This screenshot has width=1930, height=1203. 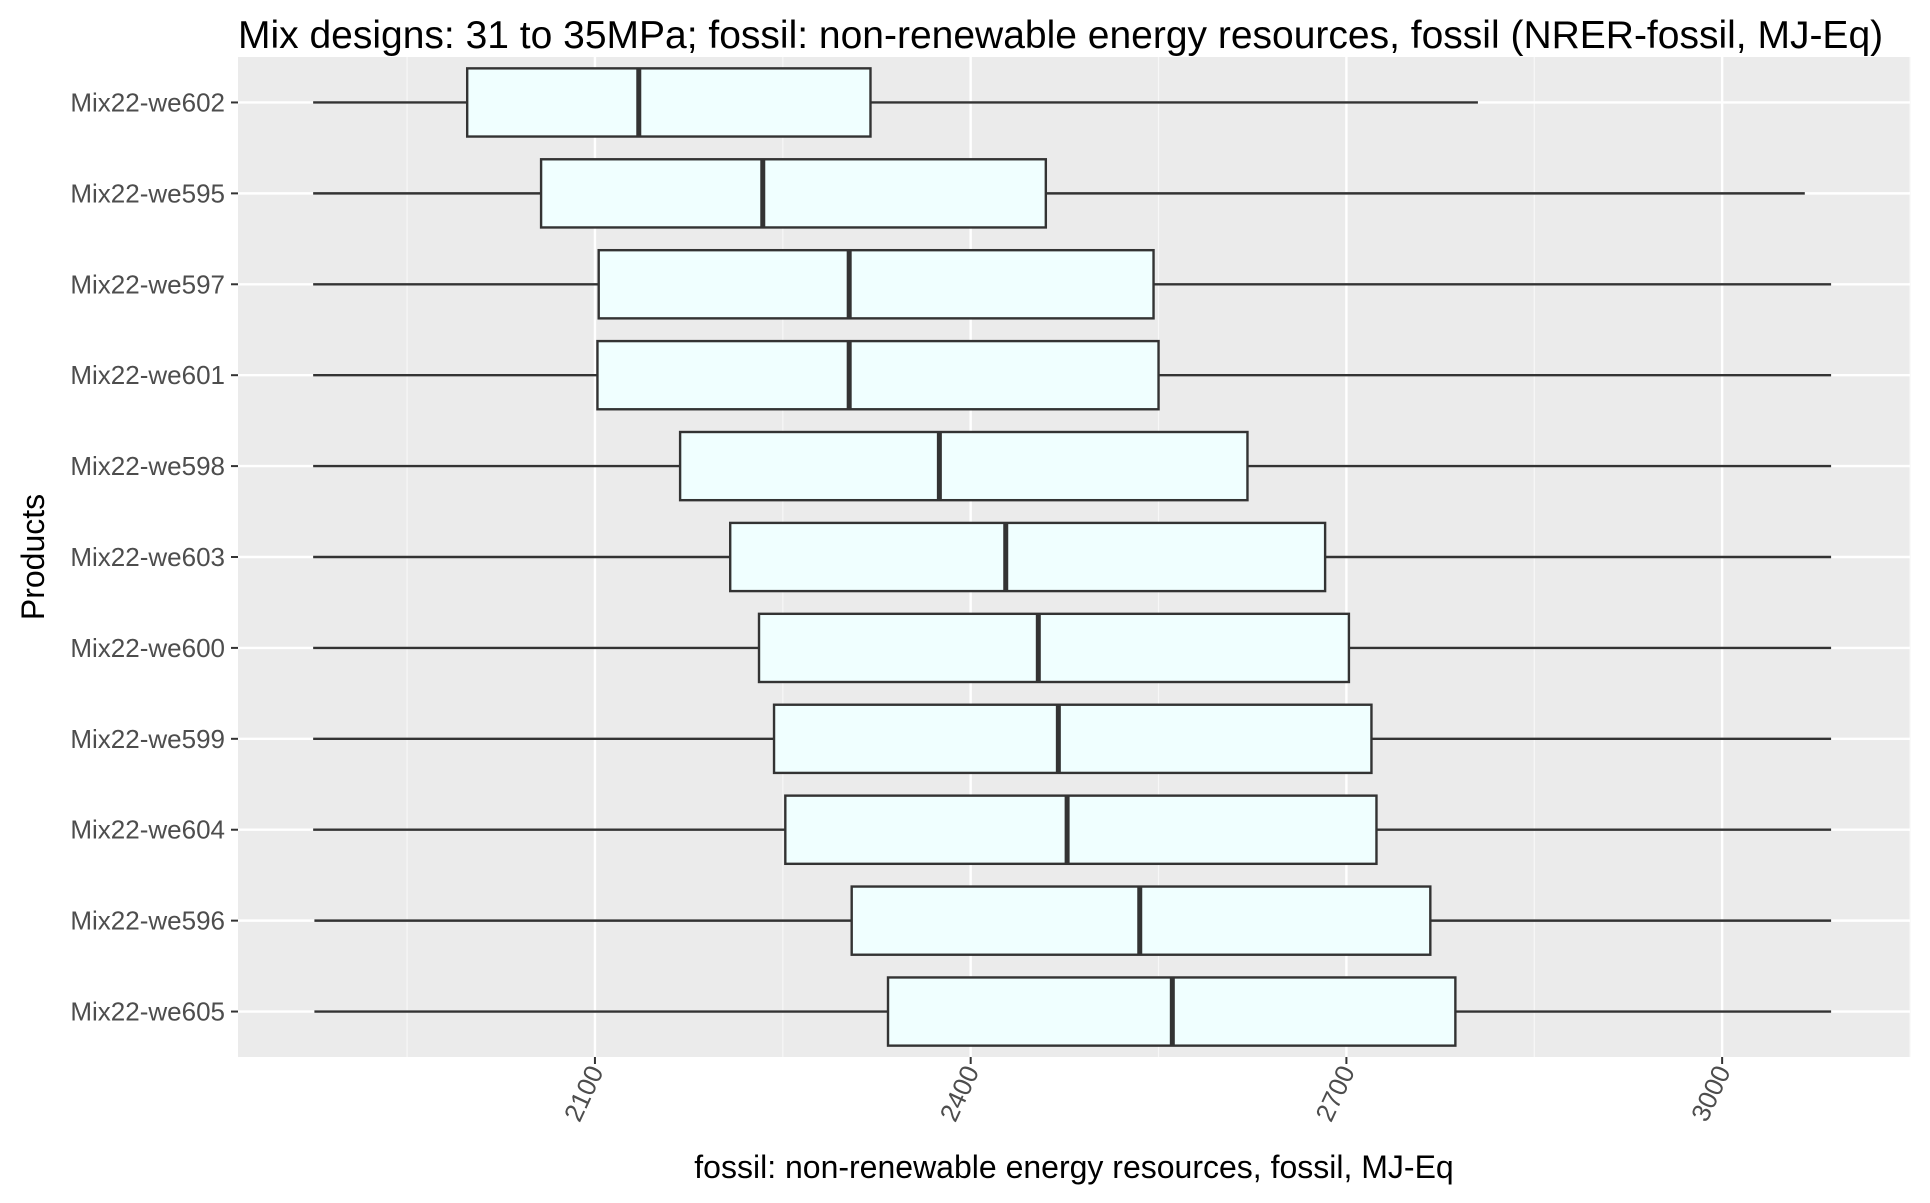 What do you see at coordinates (584, 1093) in the screenshot?
I see `x-tick-label: 2100` at bounding box center [584, 1093].